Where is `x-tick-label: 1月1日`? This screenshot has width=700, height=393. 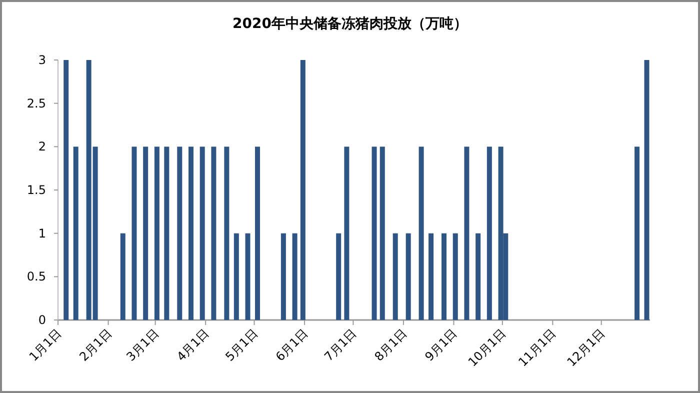 x-tick-label: 1月1日 is located at coordinates (45, 345).